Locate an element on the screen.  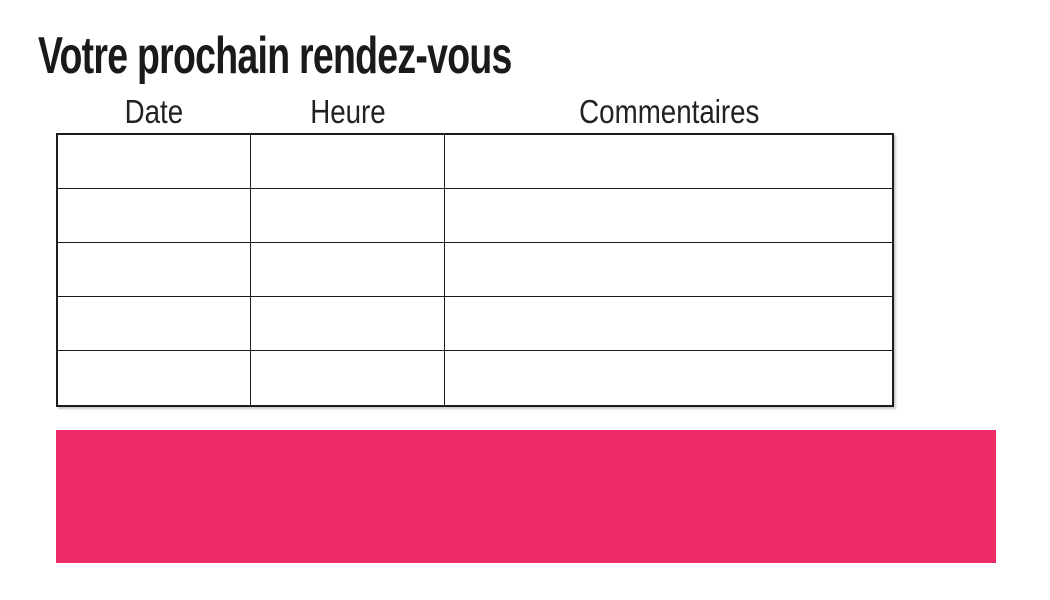
table-header-row: Date Heure Commentaires is located at coordinates (474, 110).